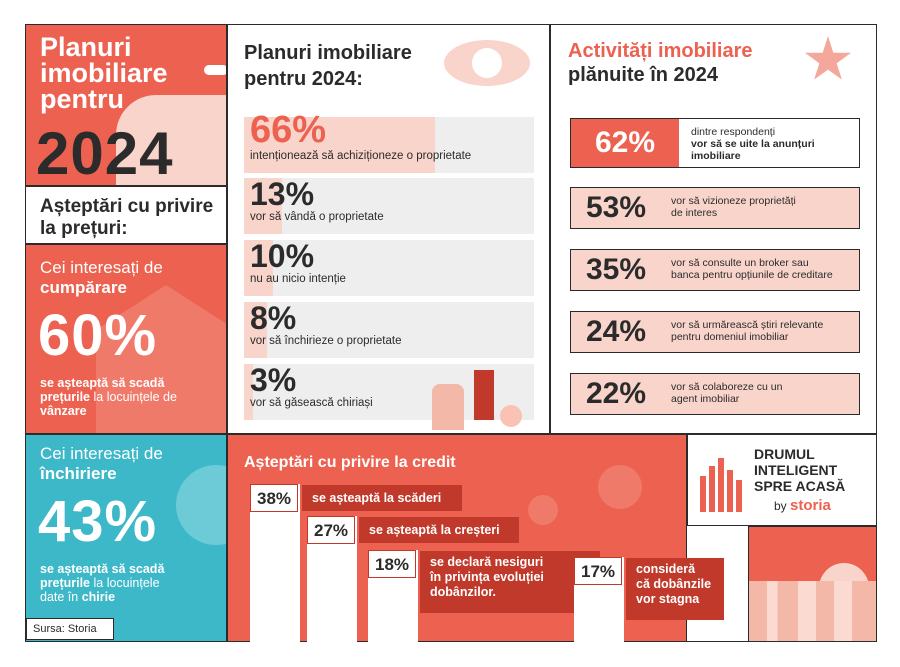  Describe the element at coordinates (448, 407) in the screenshot. I see `people-illustration` at that location.